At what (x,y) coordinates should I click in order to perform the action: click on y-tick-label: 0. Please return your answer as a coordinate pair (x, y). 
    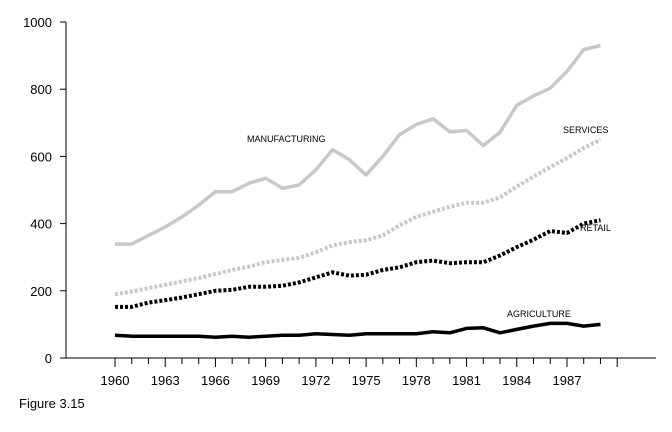
    Looking at the image, I should click on (48, 358).